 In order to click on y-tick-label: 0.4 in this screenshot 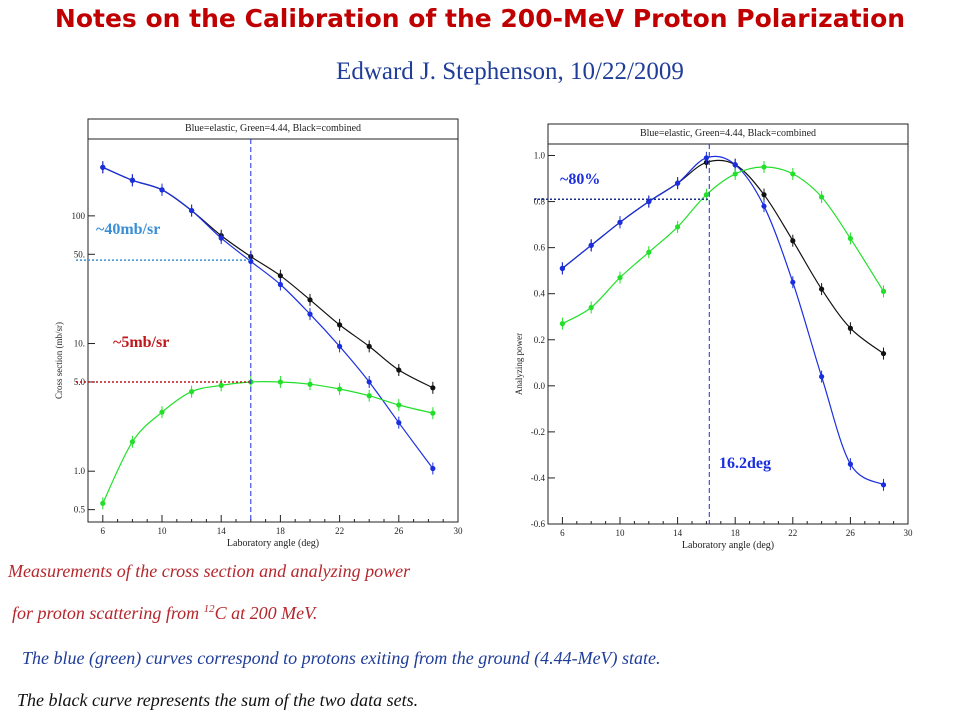, I will do `click(540, 294)`.